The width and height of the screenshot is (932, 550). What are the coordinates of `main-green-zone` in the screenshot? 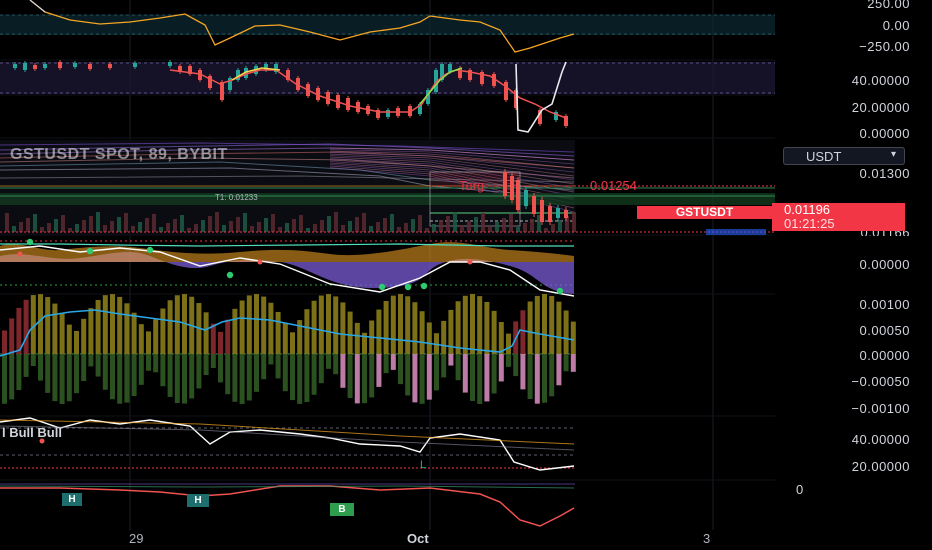 It's located at (387, 199).